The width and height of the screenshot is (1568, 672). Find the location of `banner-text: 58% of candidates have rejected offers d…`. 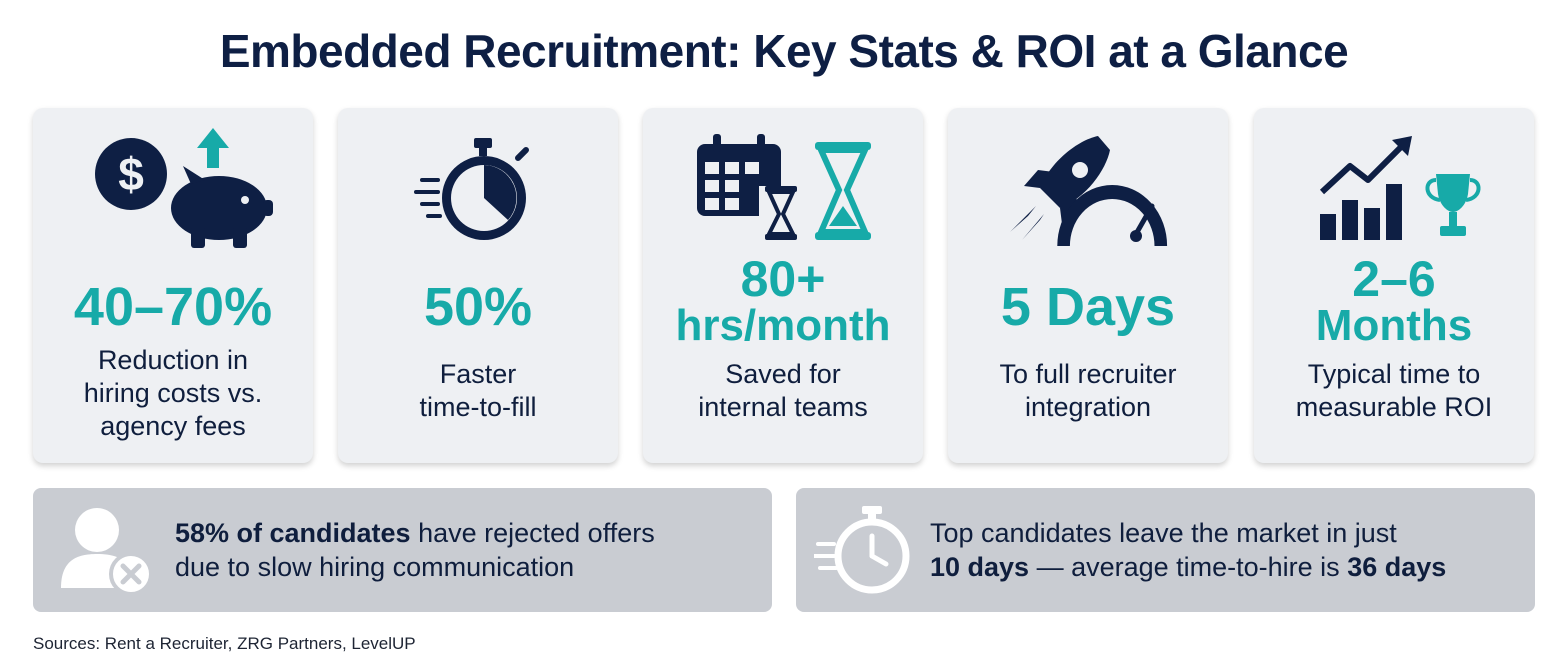

banner-text: 58% of candidates have rejected offers d… is located at coordinates (415, 550).